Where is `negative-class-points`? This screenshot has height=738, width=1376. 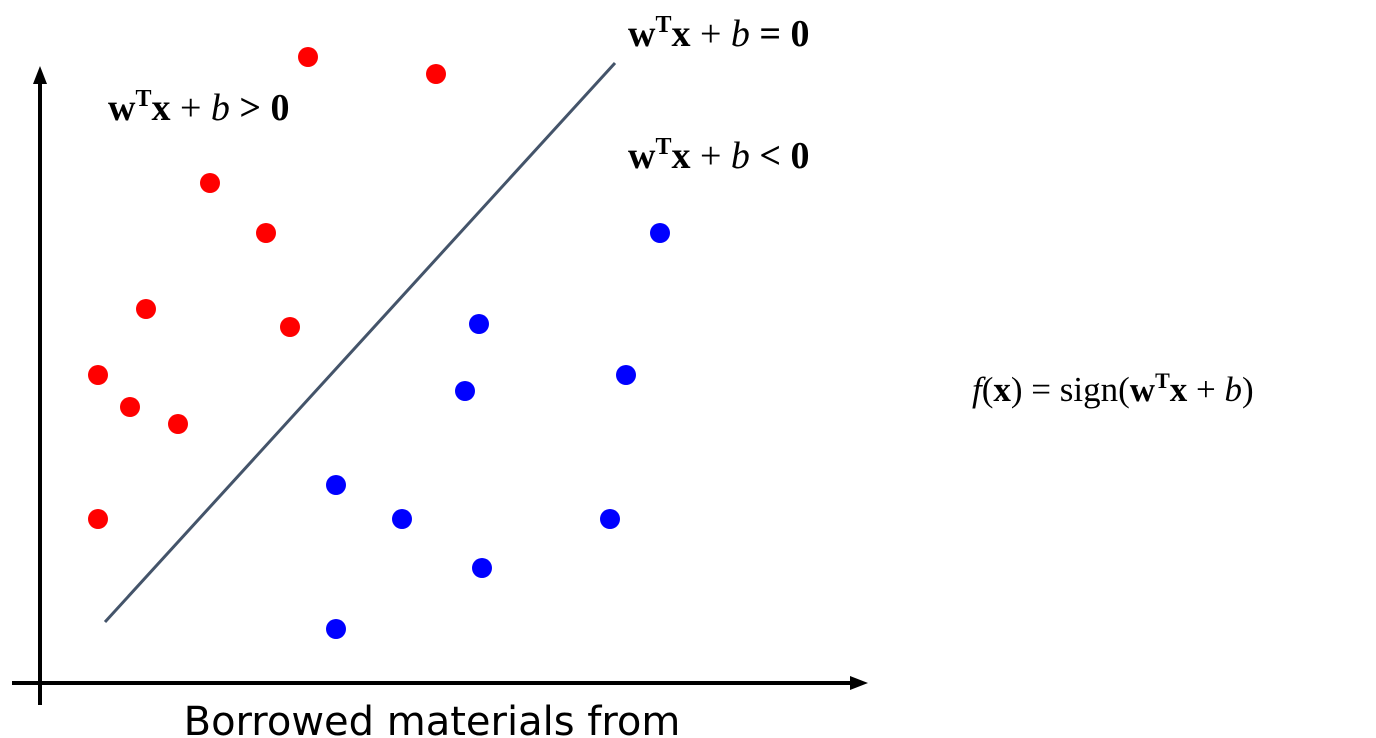
negative-class-points is located at coordinates (498, 431).